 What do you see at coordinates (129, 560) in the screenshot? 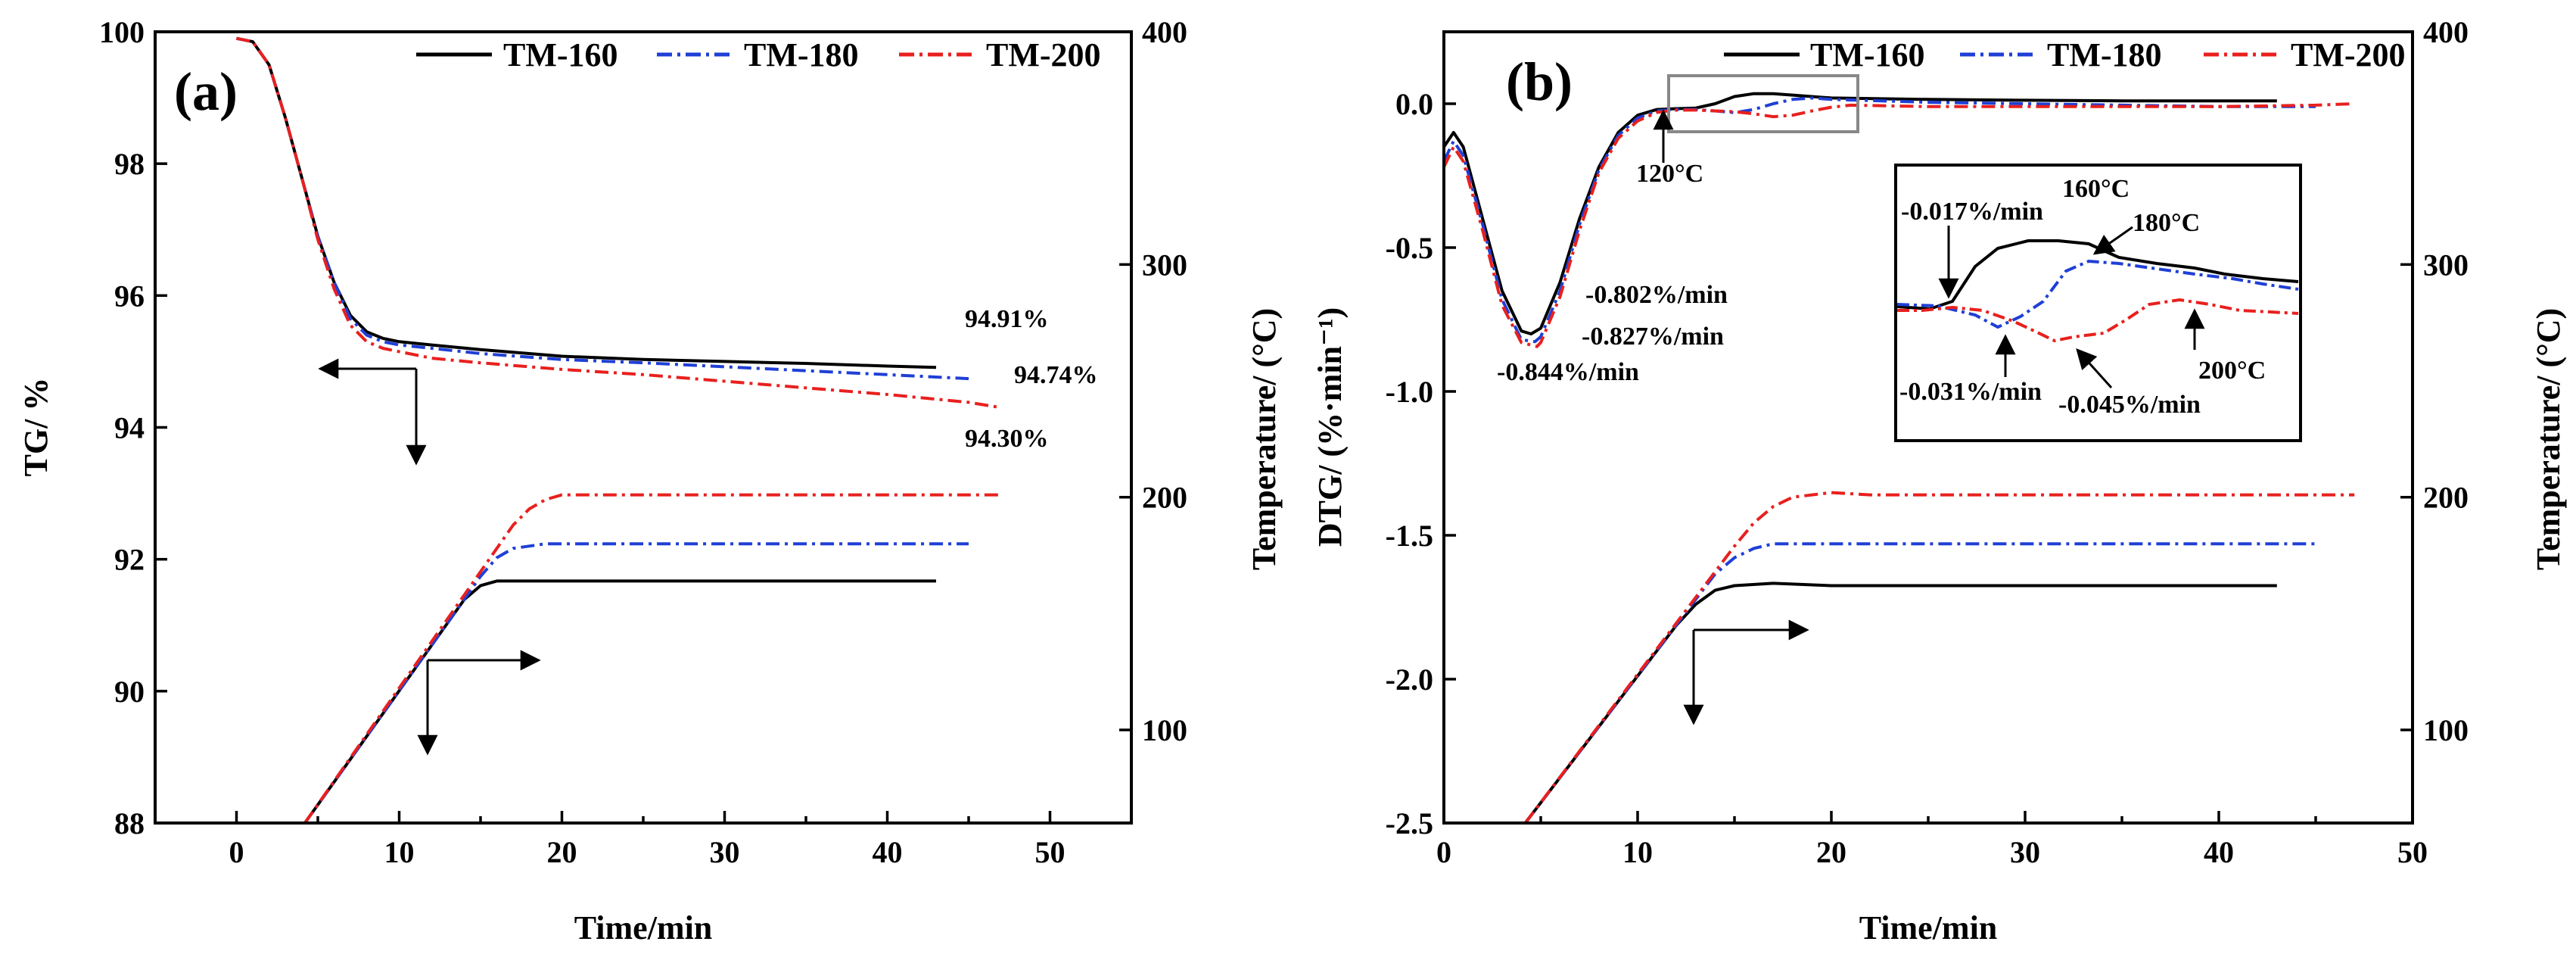
I see `y-left-tick-label: 92` at bounding box center [129, 560].